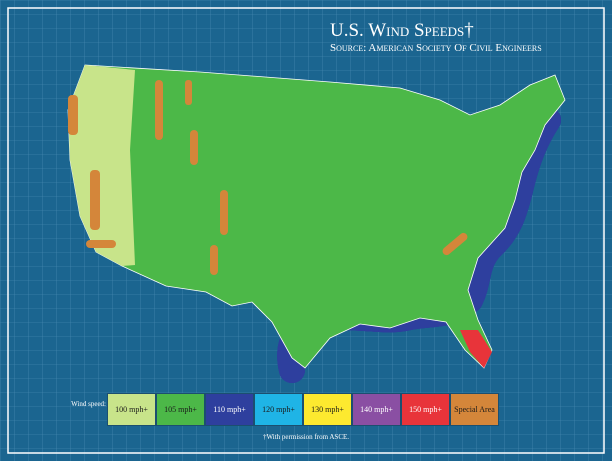  I want to click on legend-item: Special Area, so click(474, 409).